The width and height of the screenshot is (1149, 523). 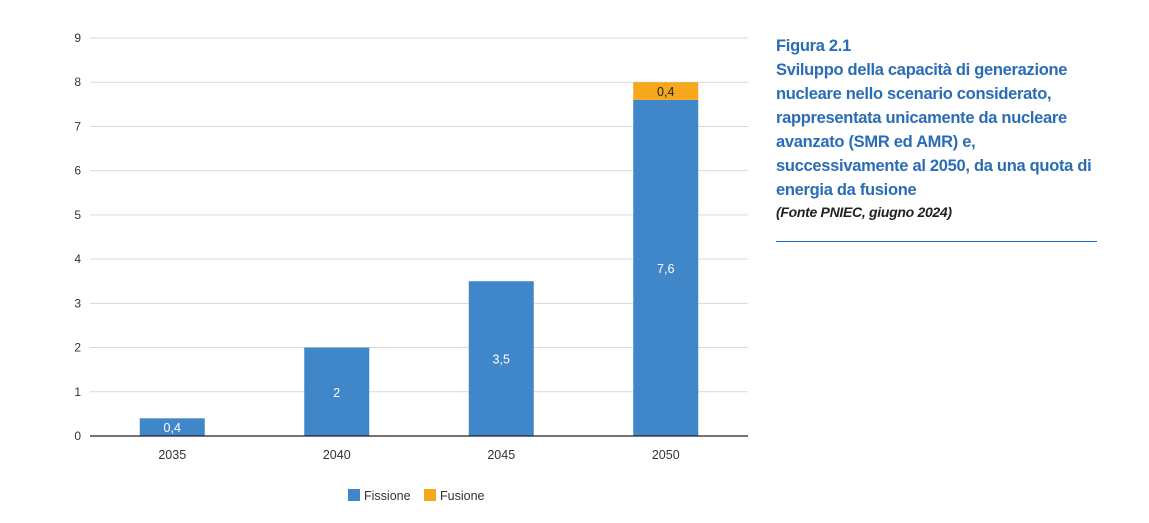 What do you see at coordinates (77, 348) in the screenshot?
I see `y-tick-label: 2` at bounding box center [77, 348].